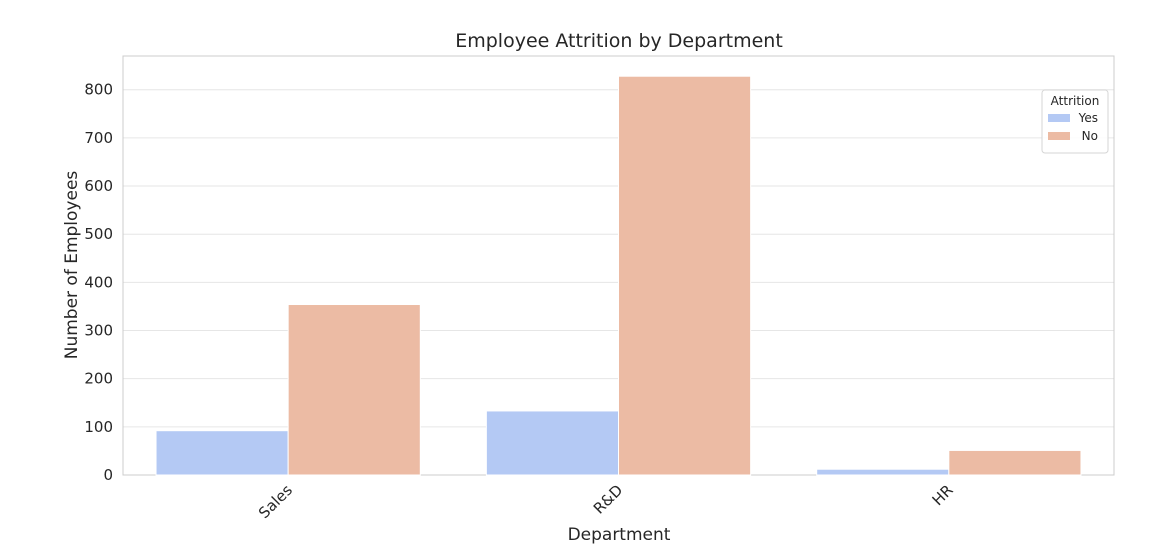 The height and width of the screenshot is (553, 1159). What do you see at coordinates (98, 138) in the screenshot?
I see `y-tick-label: 700` at bounding box center [98, 138].